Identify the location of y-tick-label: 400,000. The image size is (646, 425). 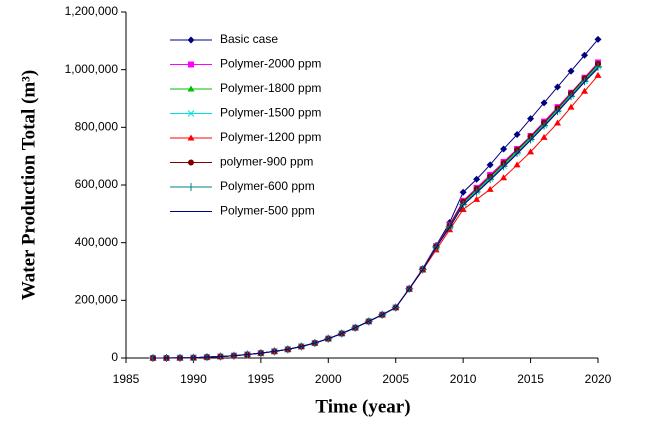
(97, 242).